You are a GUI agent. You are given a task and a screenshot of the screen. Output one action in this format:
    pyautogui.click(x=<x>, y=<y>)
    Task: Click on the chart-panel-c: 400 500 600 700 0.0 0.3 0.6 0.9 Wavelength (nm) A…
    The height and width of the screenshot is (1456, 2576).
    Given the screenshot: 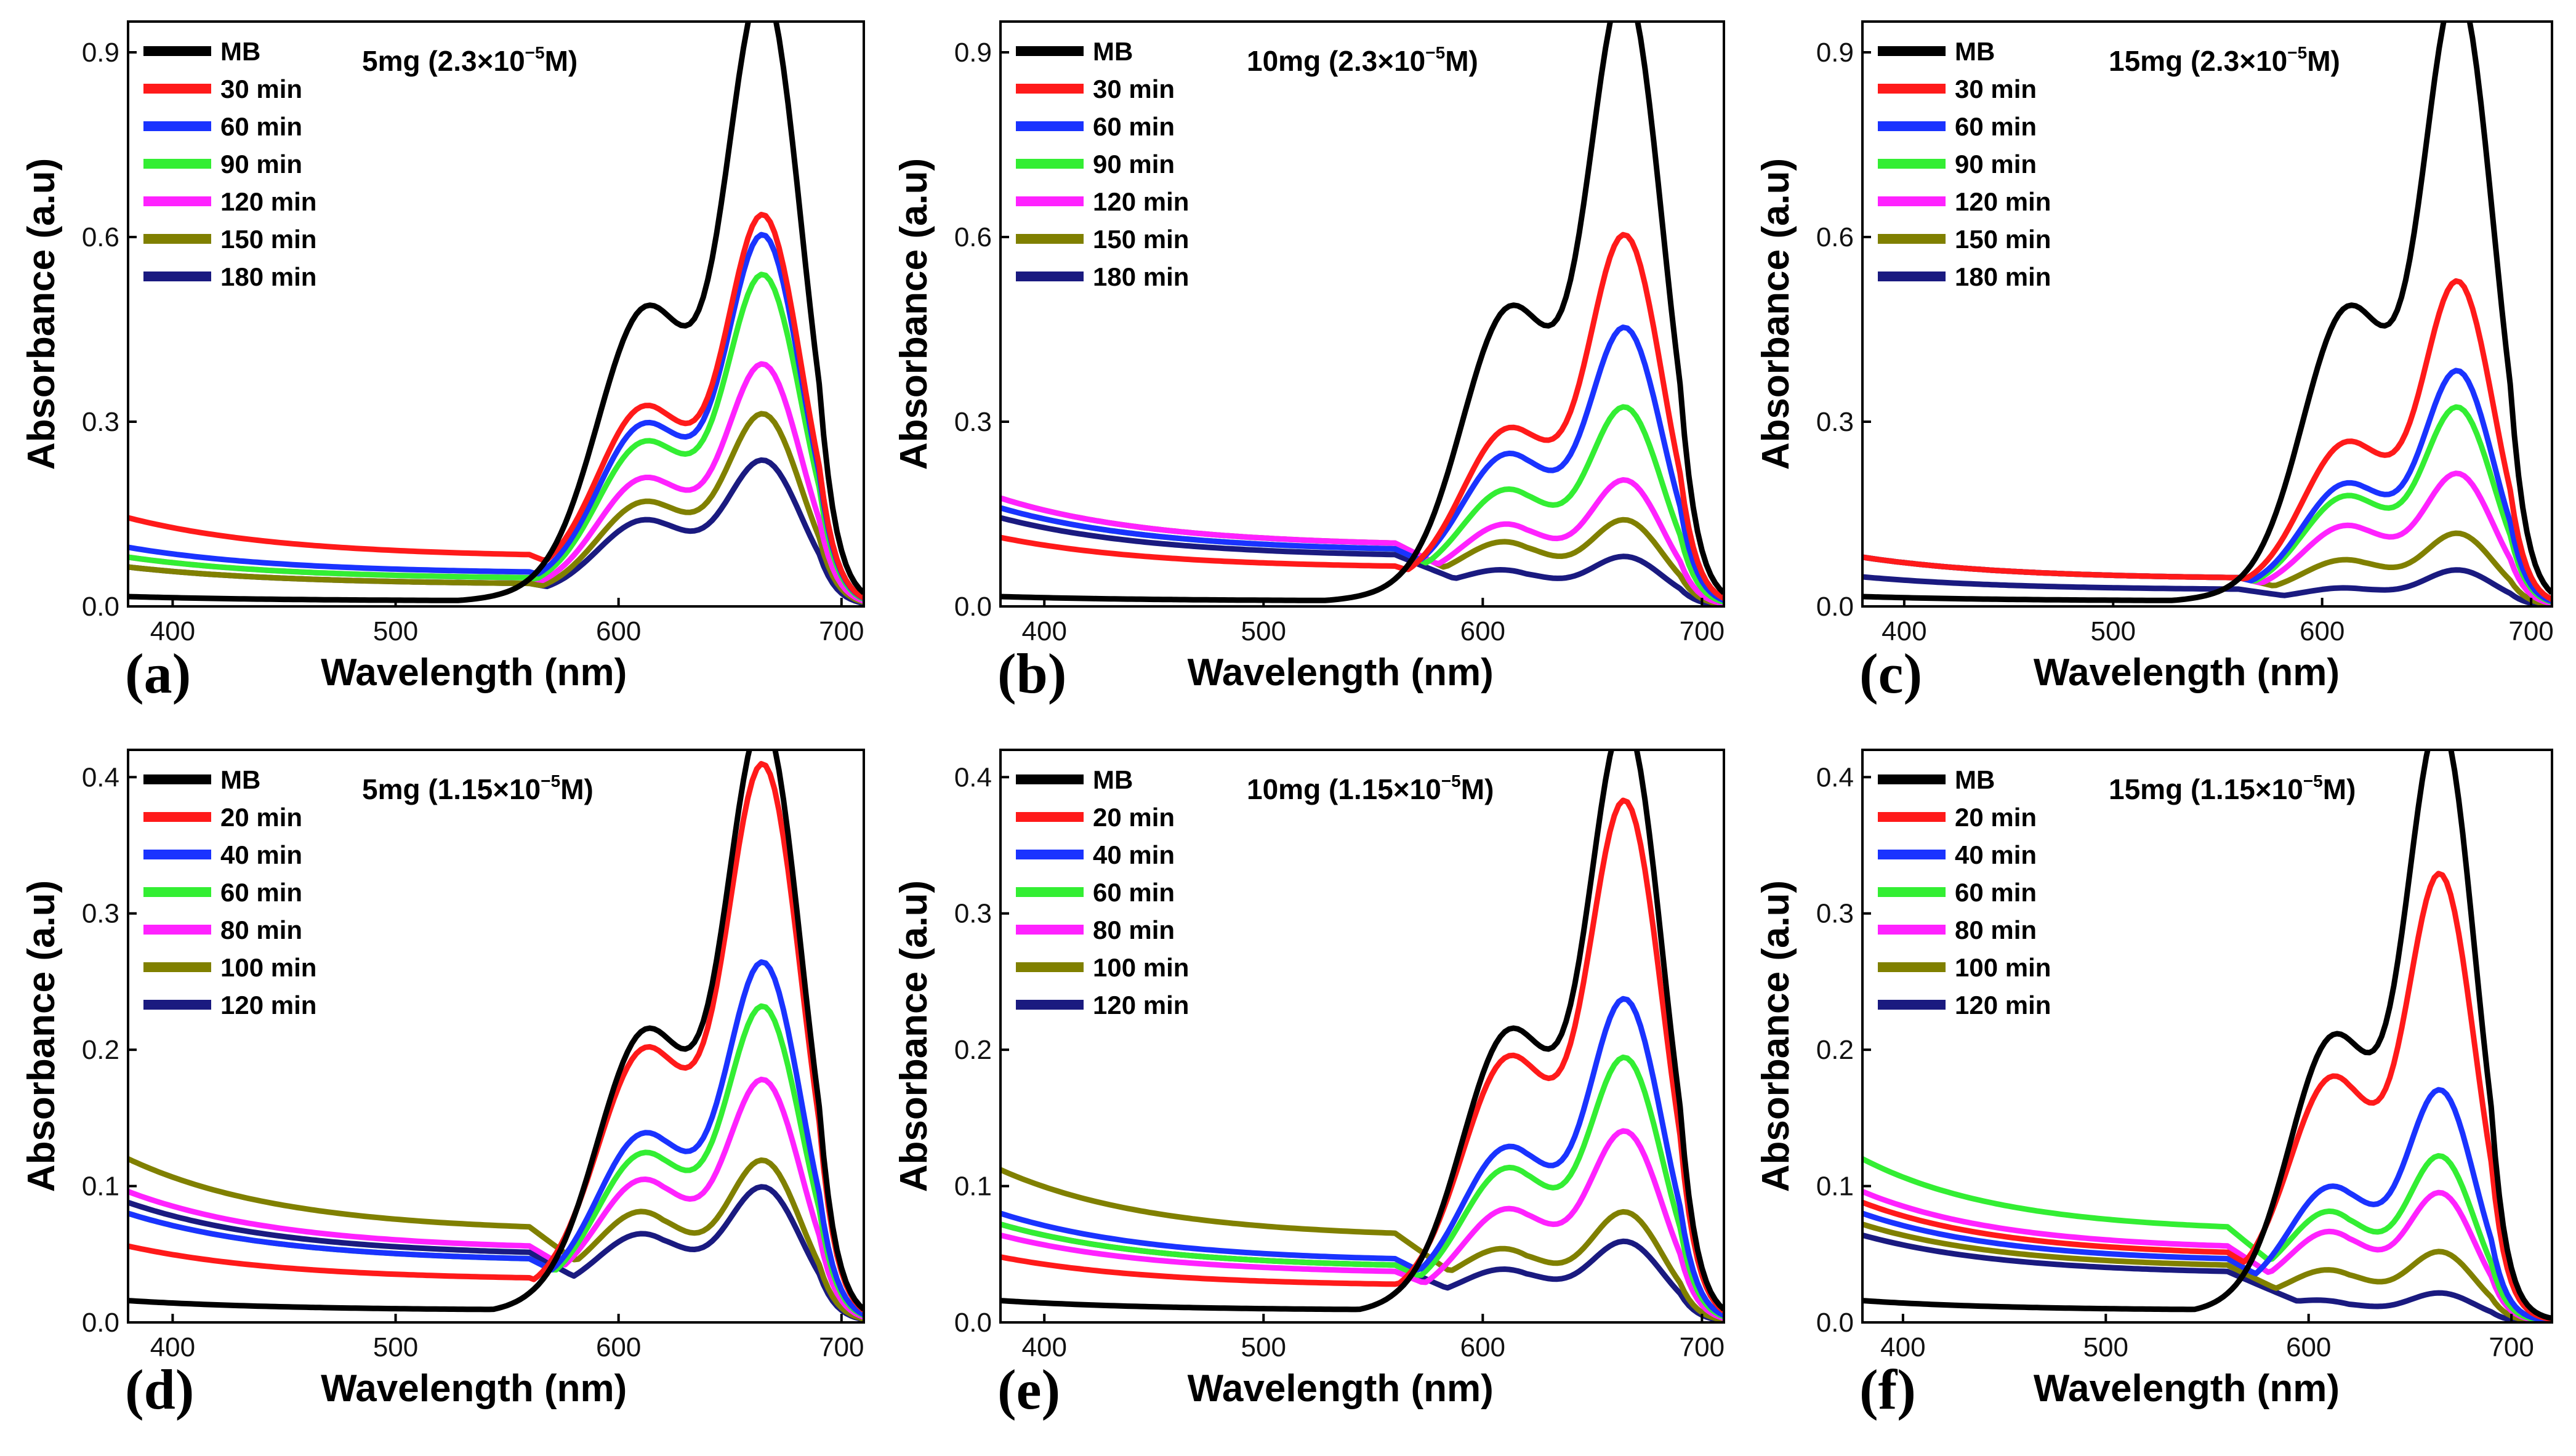 What is the action you would take?
    pyautogui.click(x=2154, y=362)
    